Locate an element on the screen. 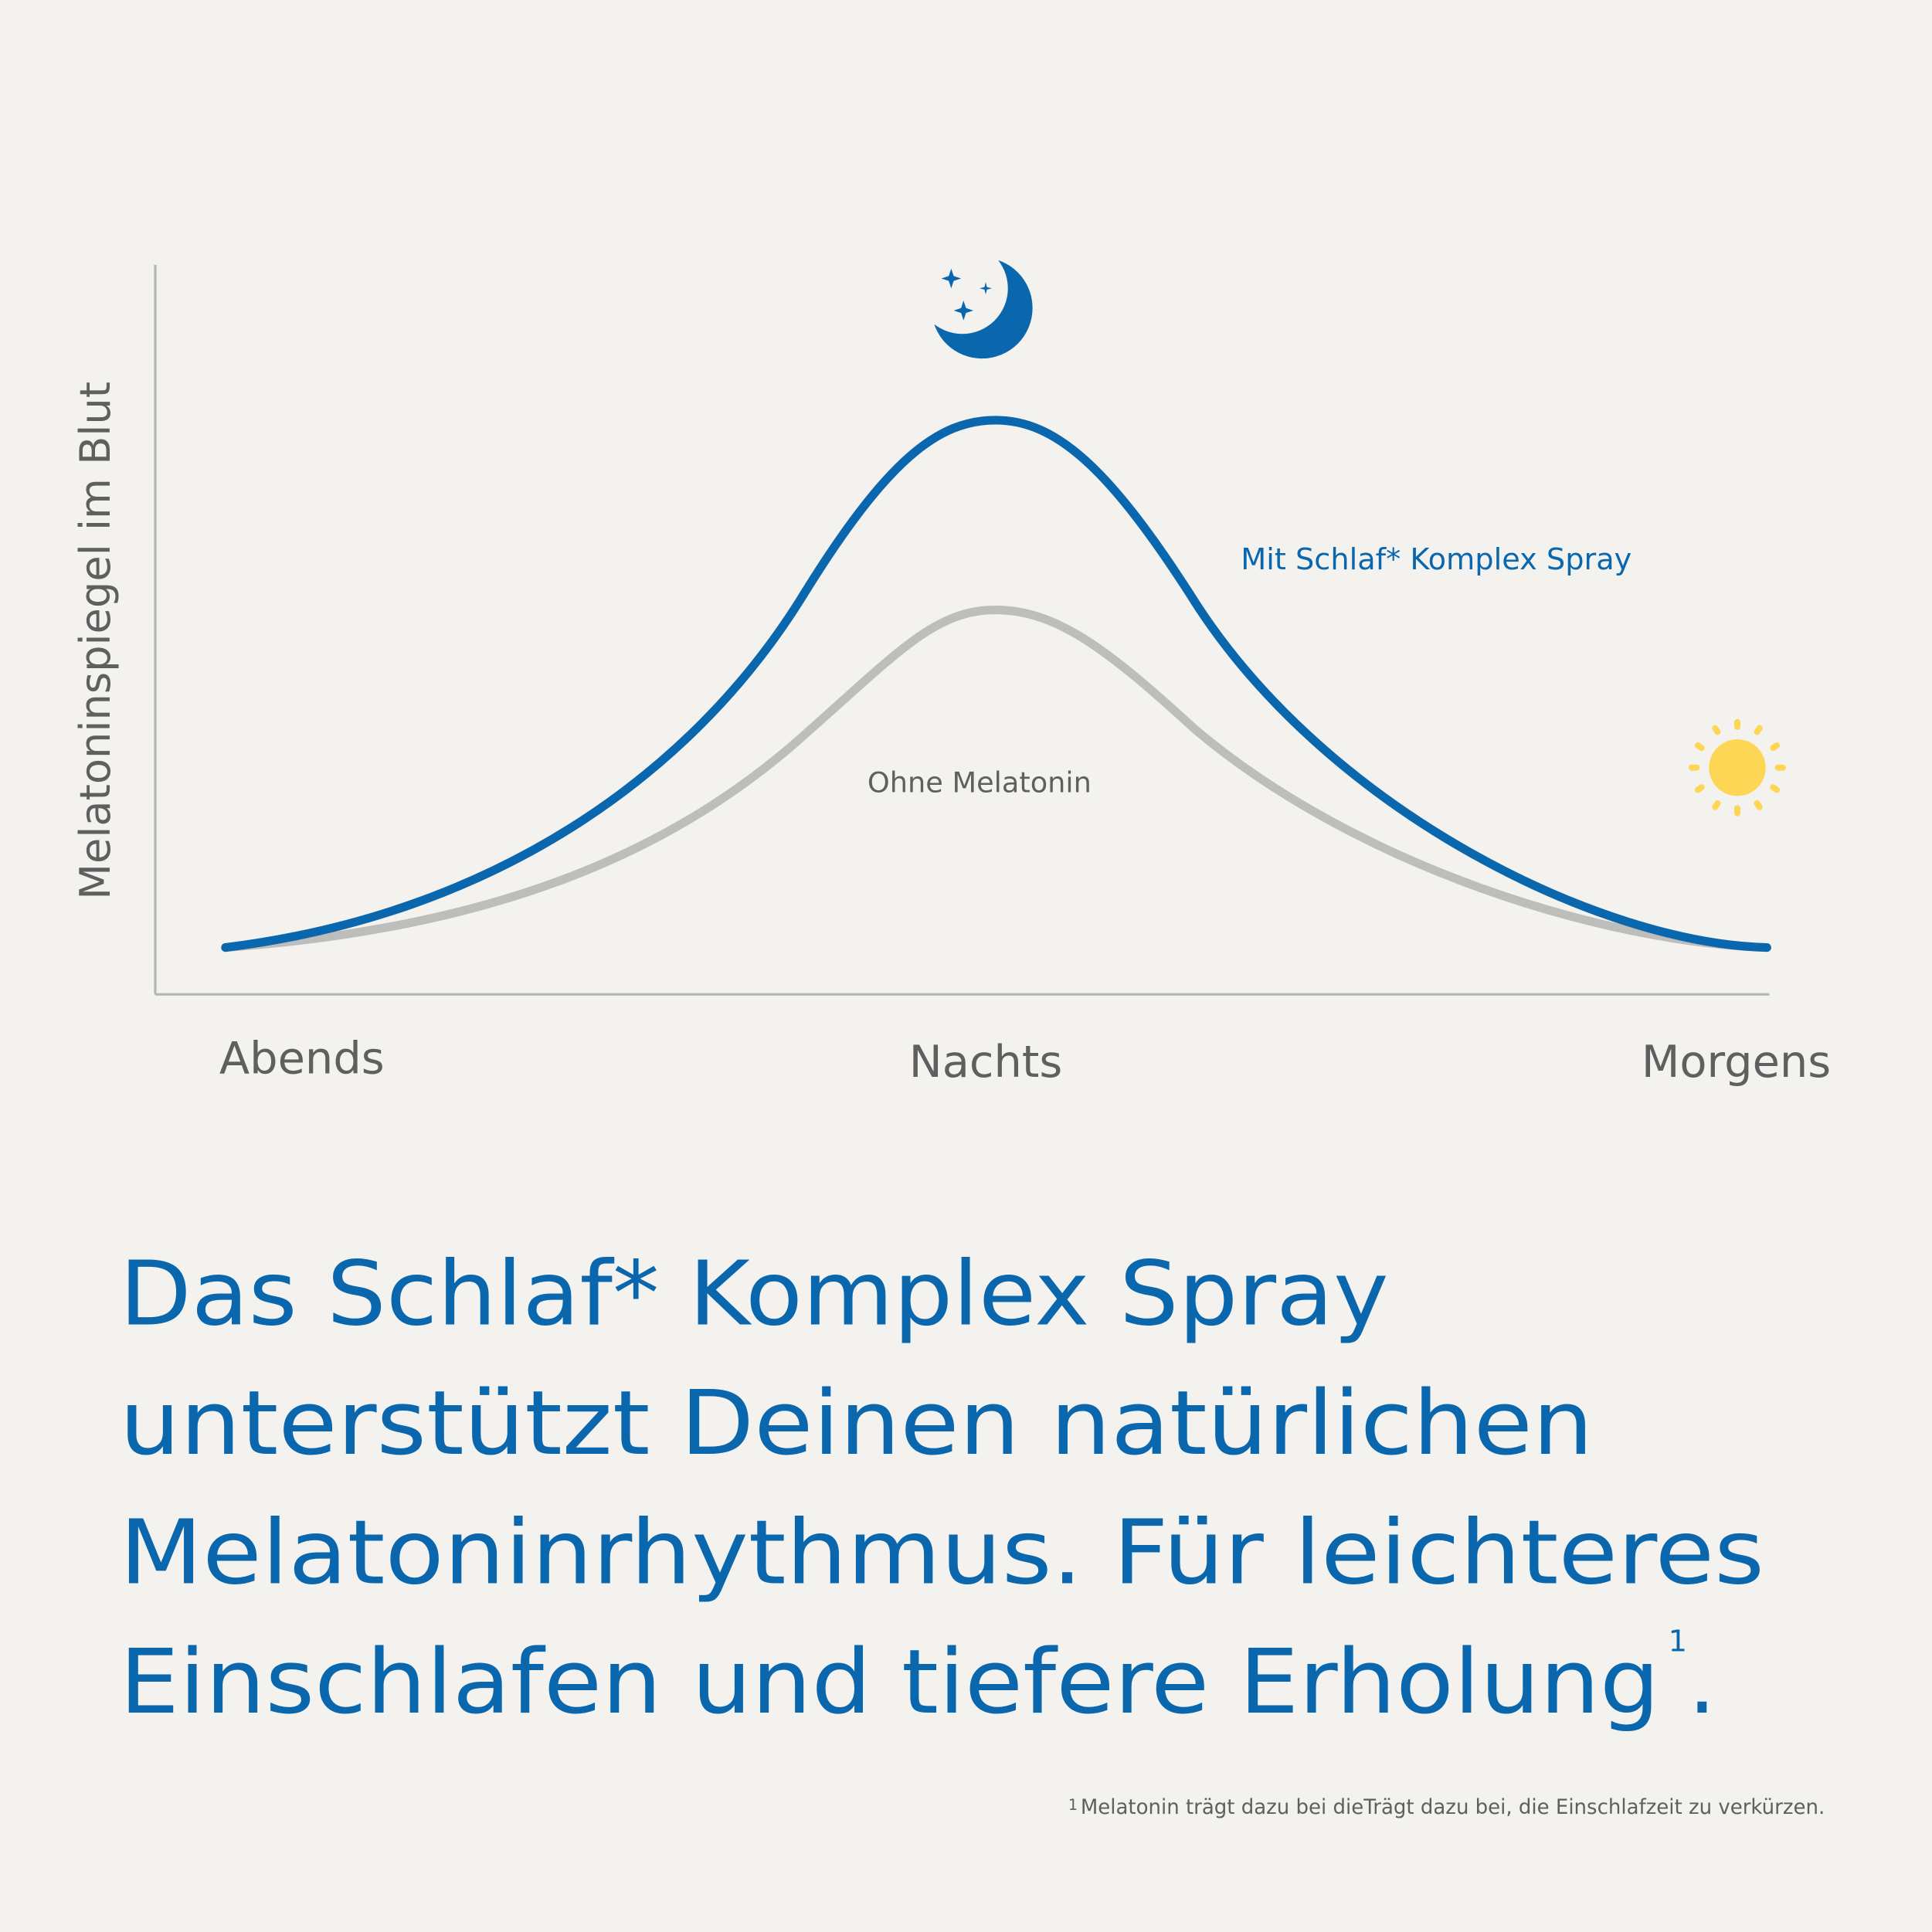  headline-line: Das Schlaf* Komplex Spray is located at coordinates (755, 1294).